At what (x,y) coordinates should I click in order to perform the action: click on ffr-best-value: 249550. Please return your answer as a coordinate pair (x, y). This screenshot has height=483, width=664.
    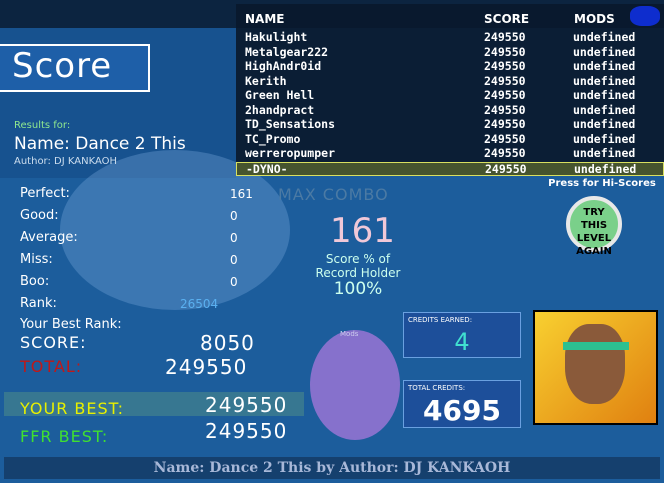
    Looking at the image, I should click on (246, 431).